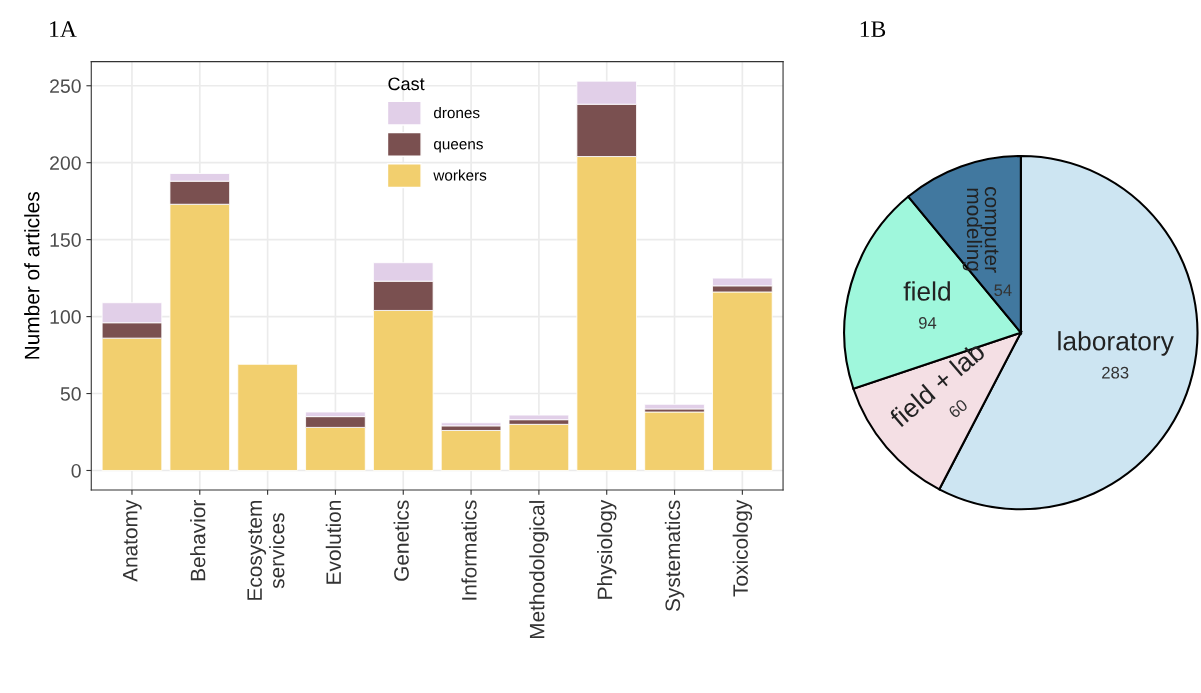 This screenshot has height=693, width=1201. I want to click on legend-label: queens, so click(458, 147).